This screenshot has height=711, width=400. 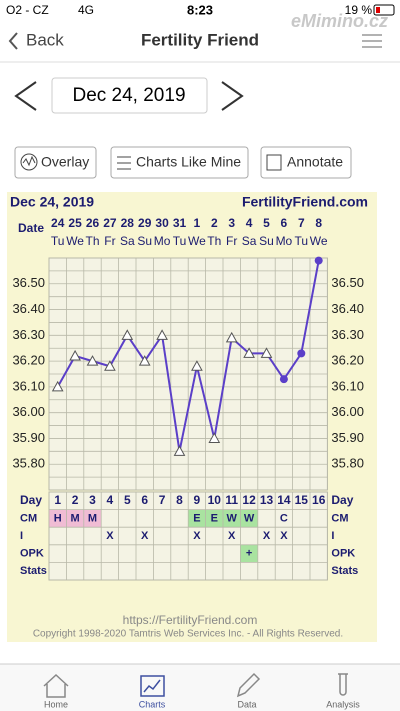 I want to click on sliders-icon, so click(x=124, y=163).